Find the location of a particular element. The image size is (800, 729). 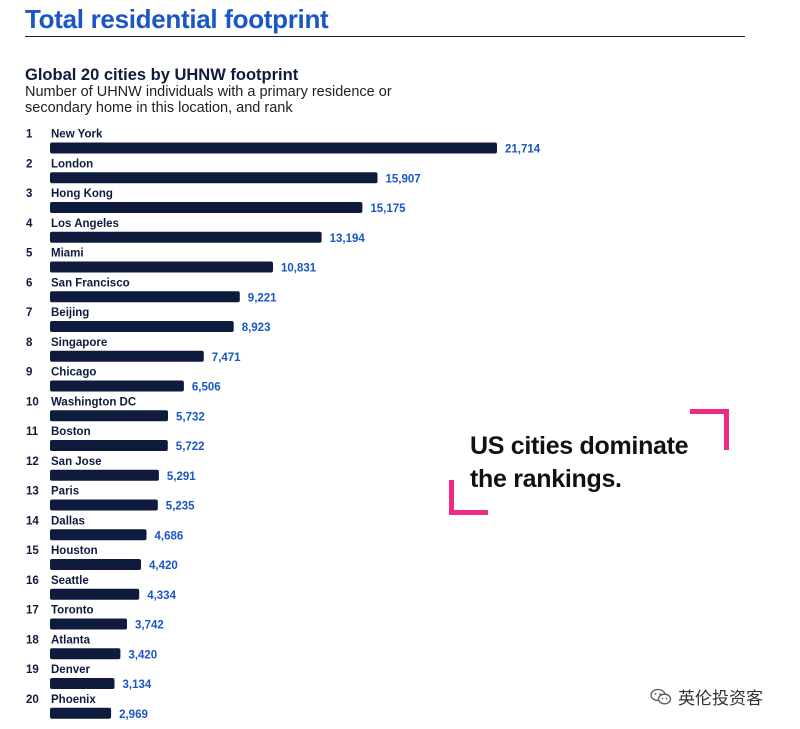

page-title: Total residential footprint is located at coordinates (177, 19).